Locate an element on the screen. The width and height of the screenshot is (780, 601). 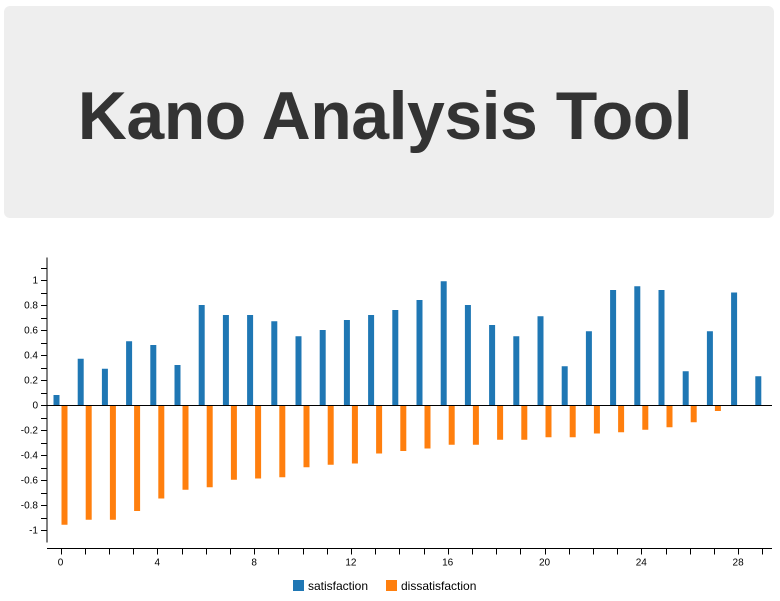
y-tick-label: -0.6 is located at coordinates (30, 481).